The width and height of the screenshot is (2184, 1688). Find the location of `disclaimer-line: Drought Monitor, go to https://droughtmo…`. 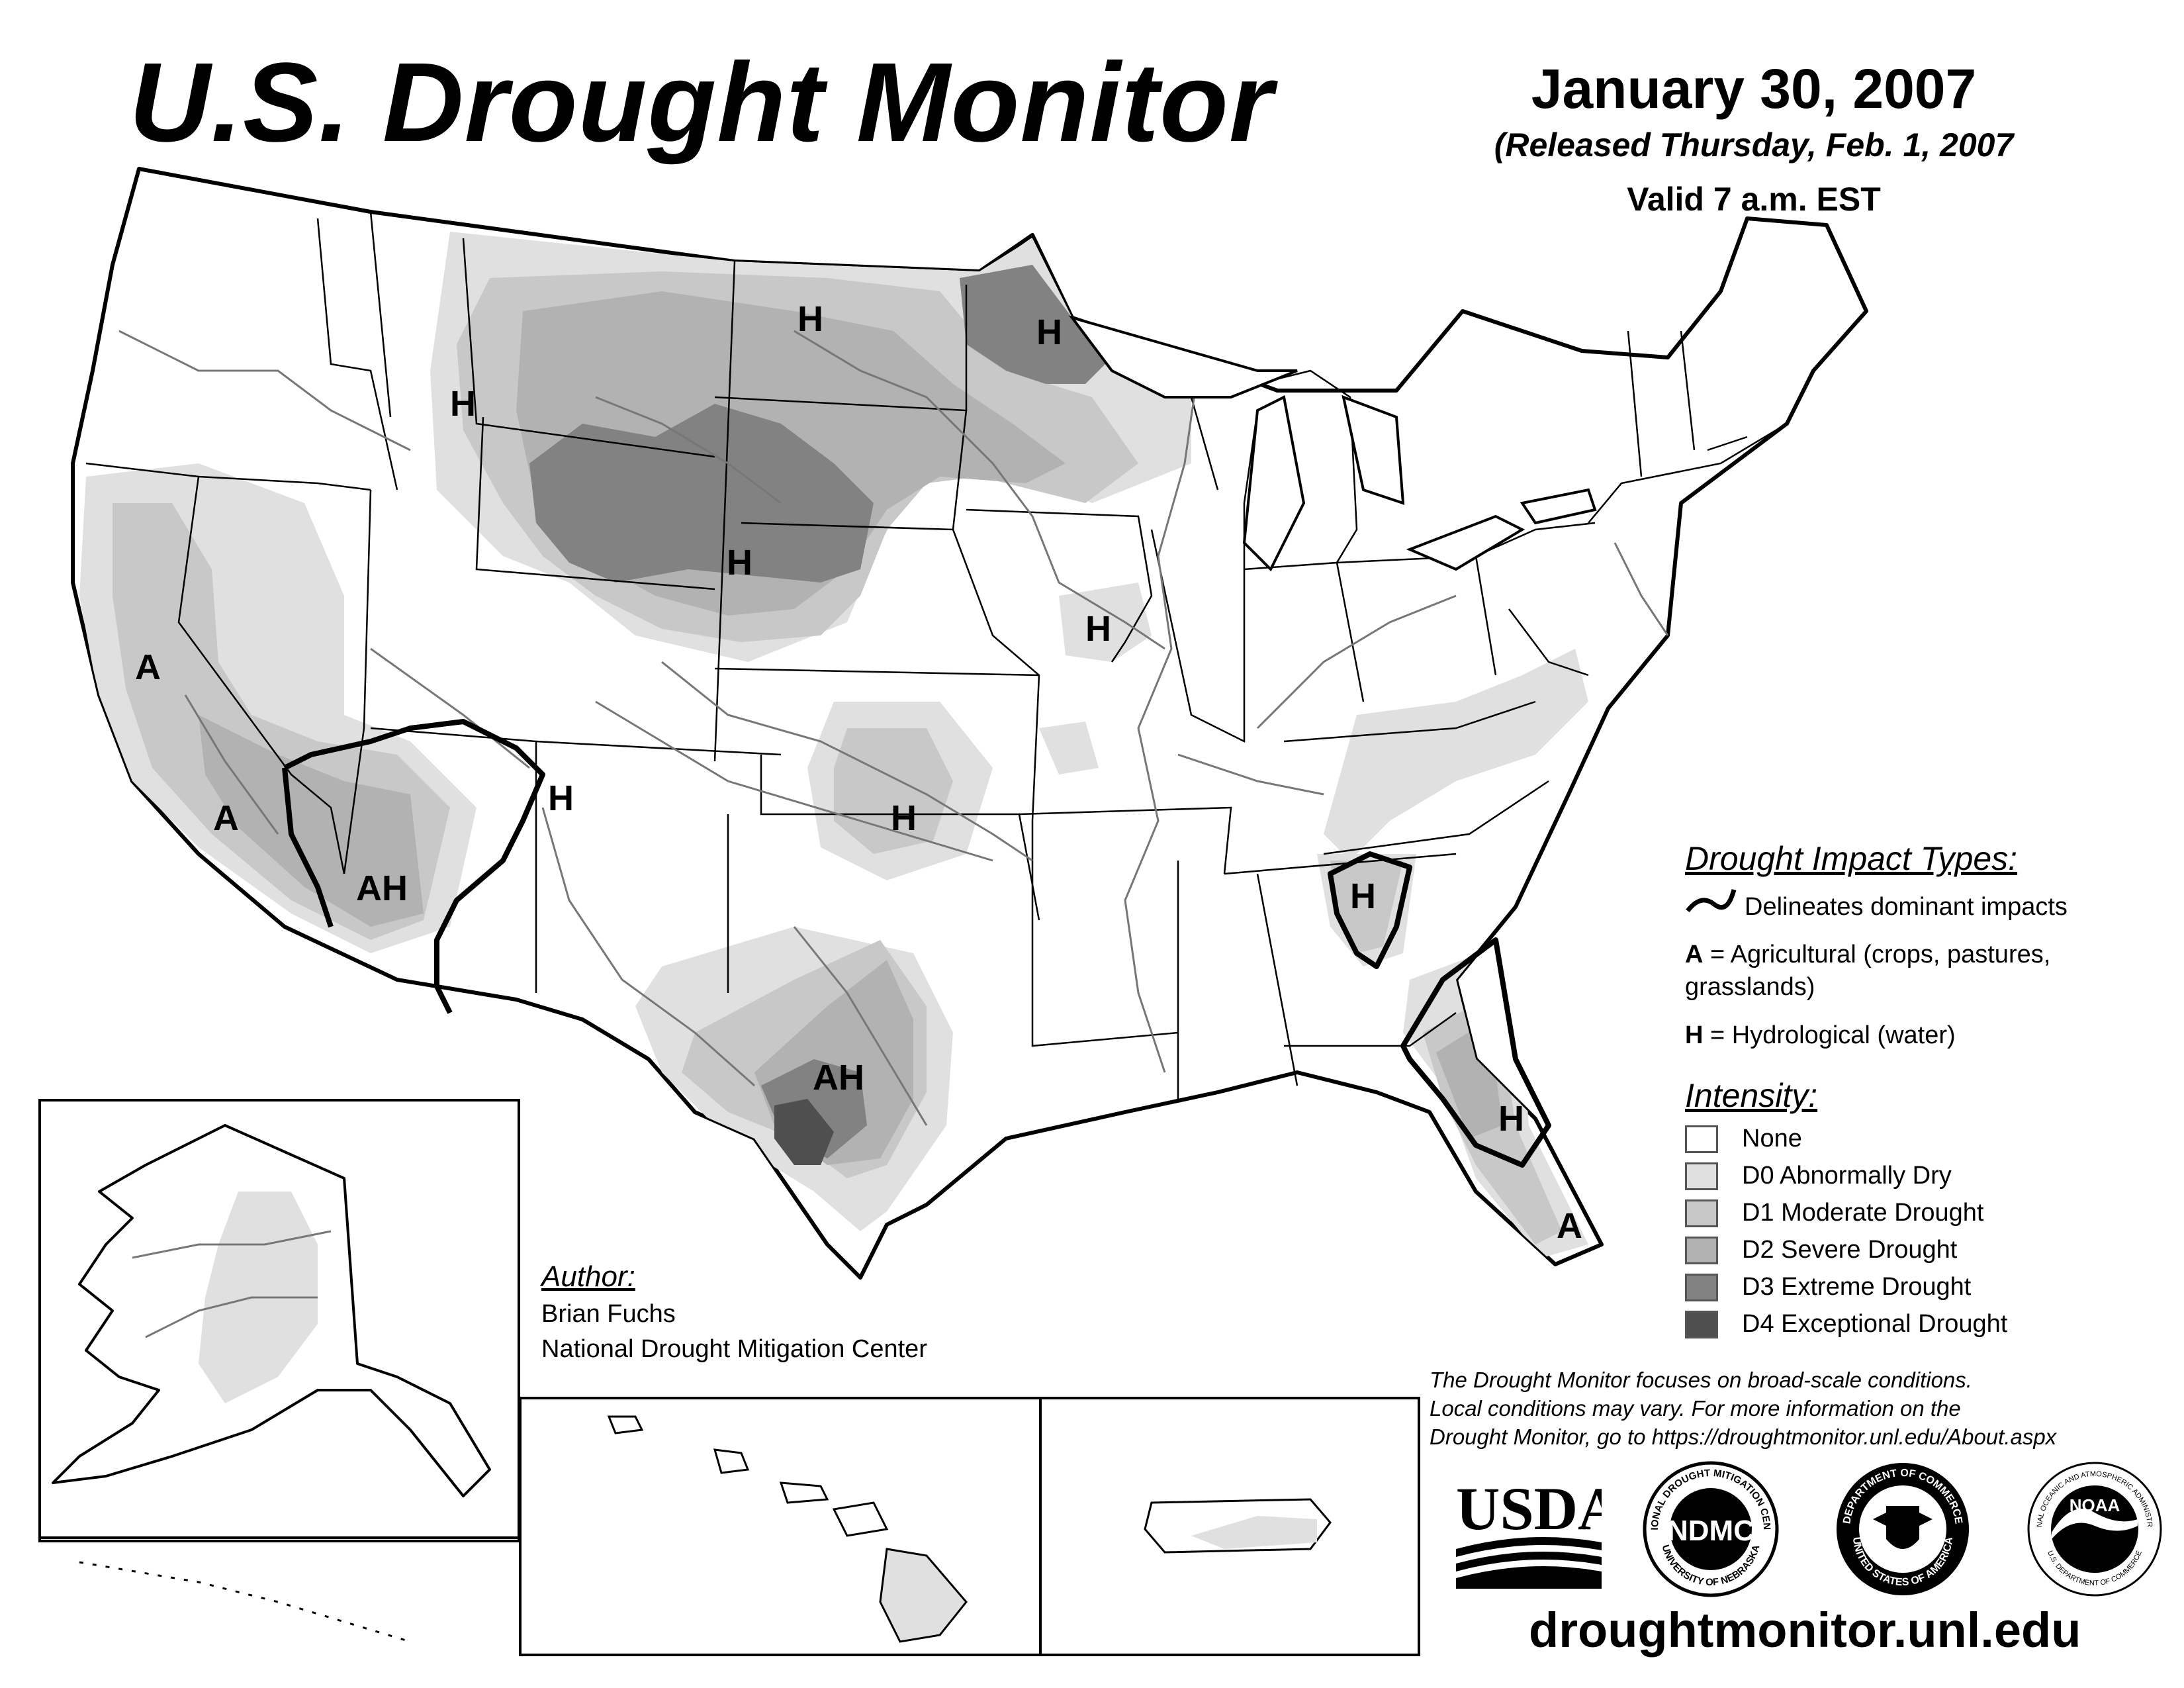

disclaimer-line: Drought Monitor, go to https://droughtmo… is located at coordinates (1743, 1436).